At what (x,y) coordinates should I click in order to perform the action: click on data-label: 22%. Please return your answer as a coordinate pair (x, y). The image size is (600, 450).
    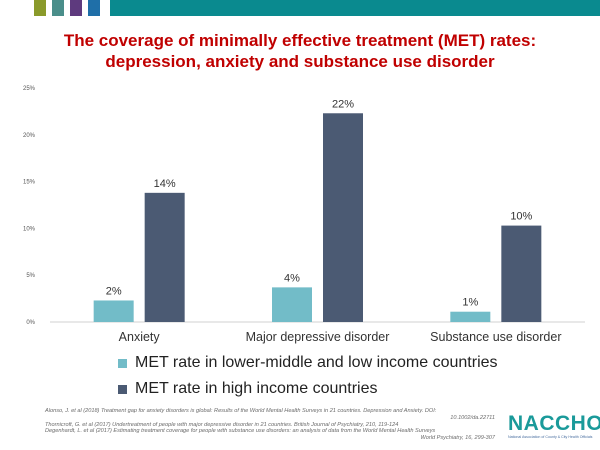
    Looking at the image, I should click on (343, 104).